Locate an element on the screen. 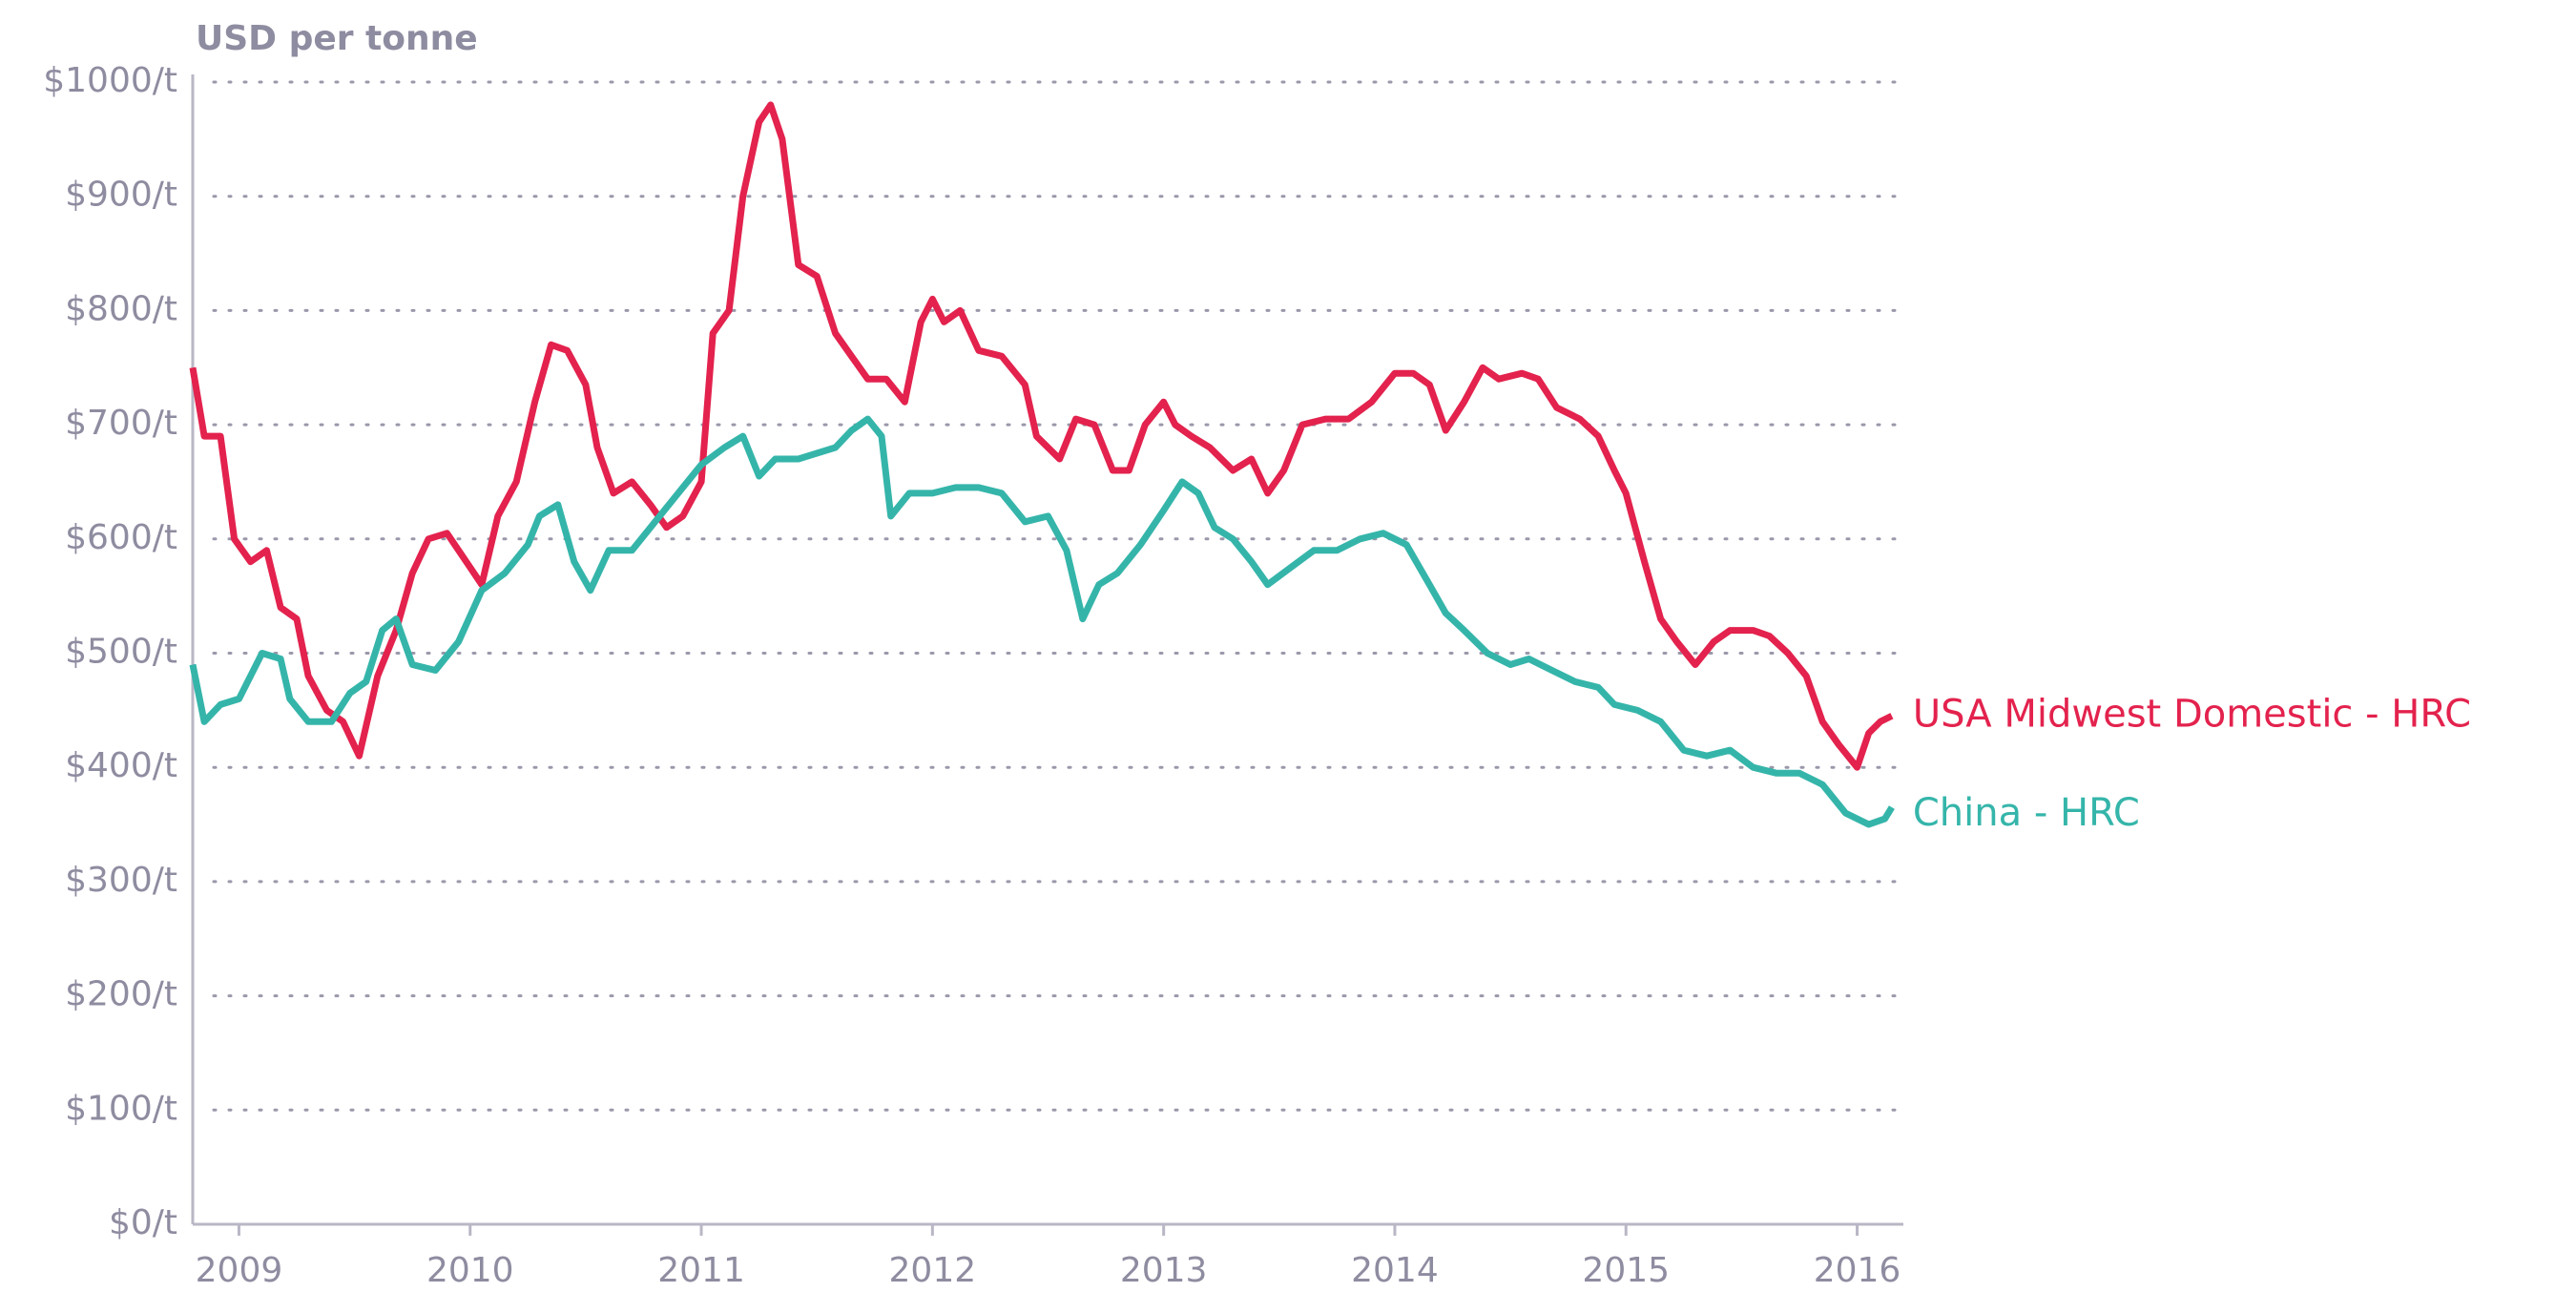 The width and height of the screenshot is (2576, 1313). x-tick-label: 2014 is located at coordinates (1395, 1271).